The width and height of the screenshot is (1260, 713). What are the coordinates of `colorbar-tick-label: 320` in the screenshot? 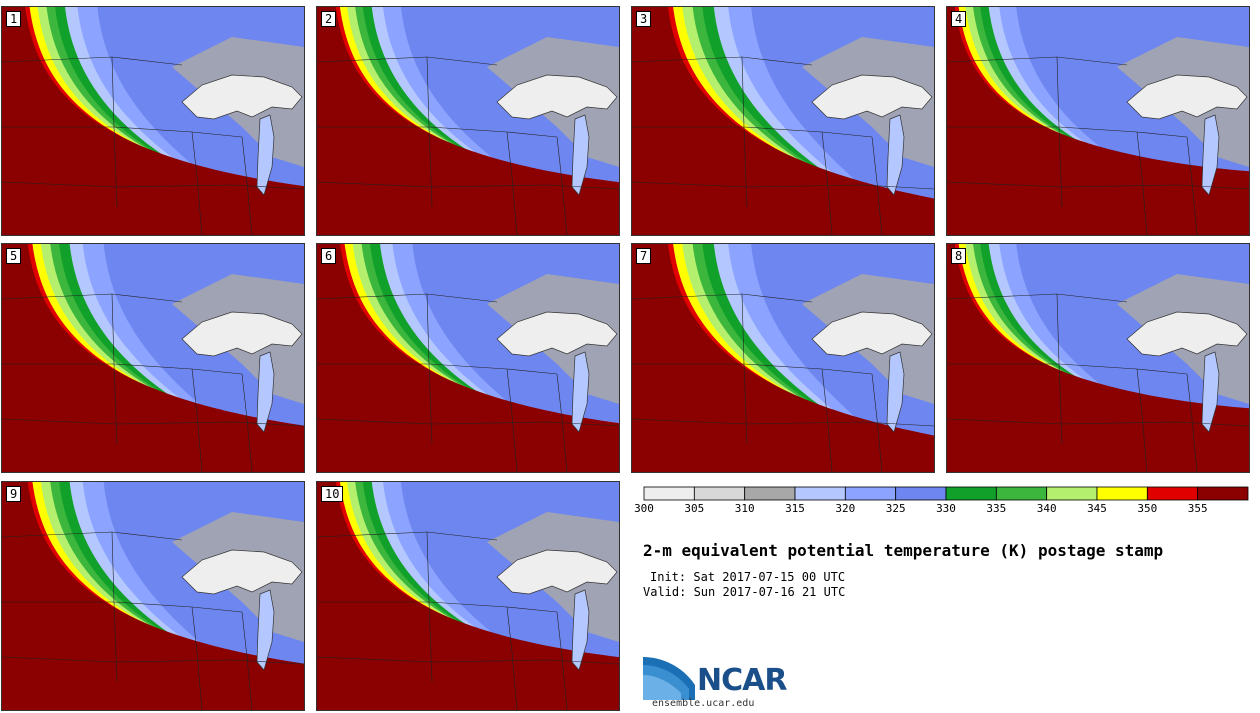 It's located at (845, 508).